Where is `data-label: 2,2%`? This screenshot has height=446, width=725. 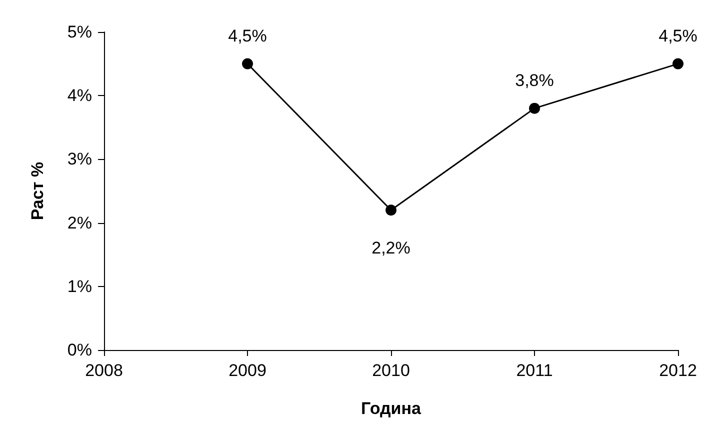
data-label: 2,2% is located at coordinates (391, 248).